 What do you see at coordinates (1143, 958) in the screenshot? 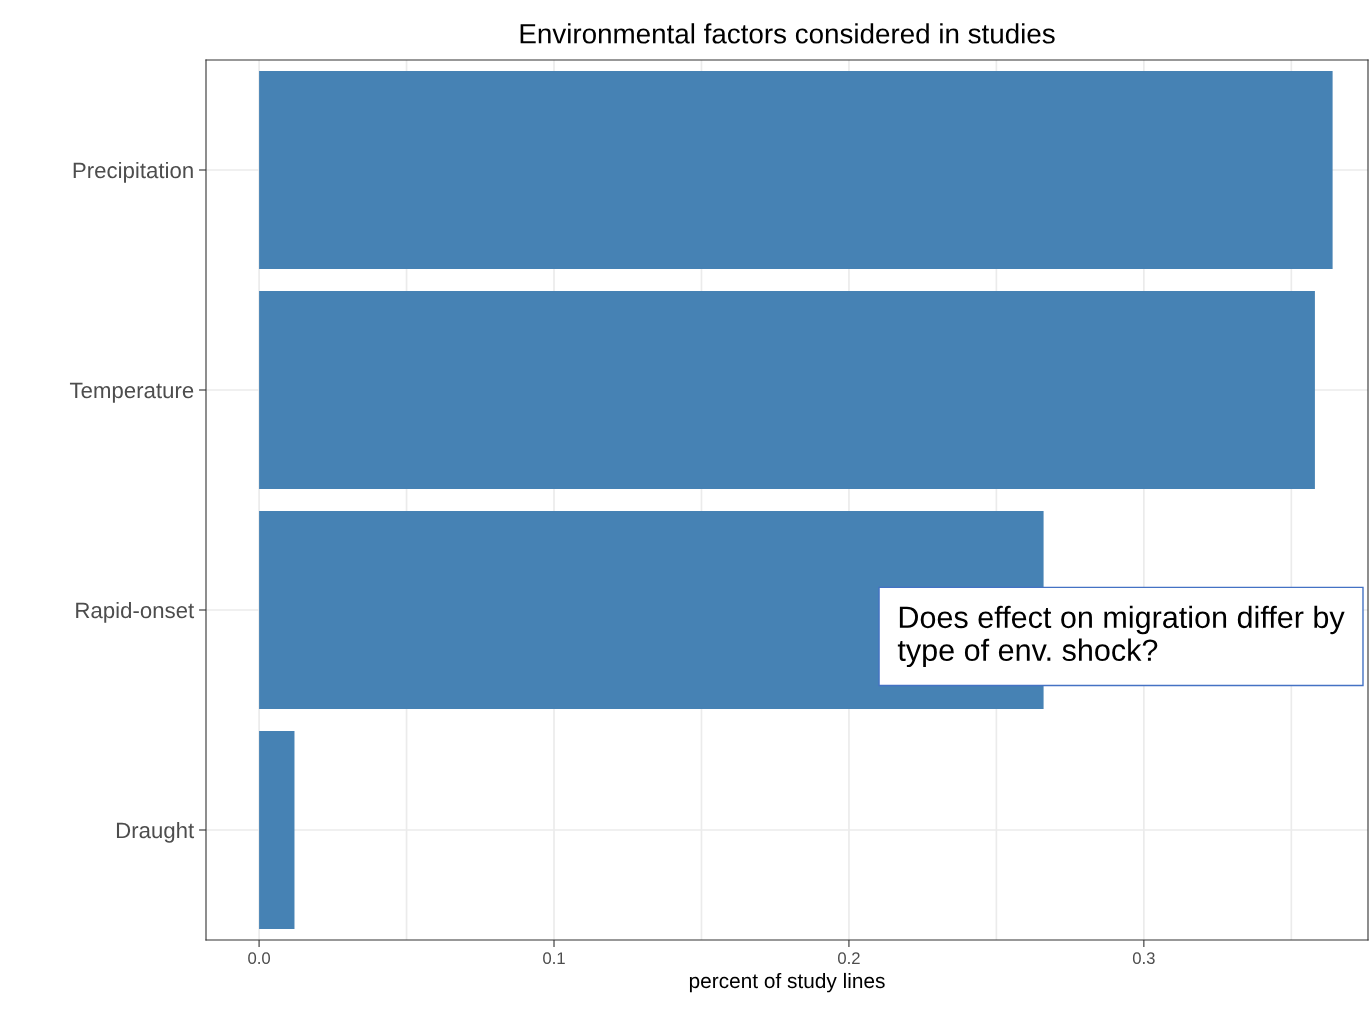
I see `x-tick-label: 0.3` at bounding box center [1143, 958].